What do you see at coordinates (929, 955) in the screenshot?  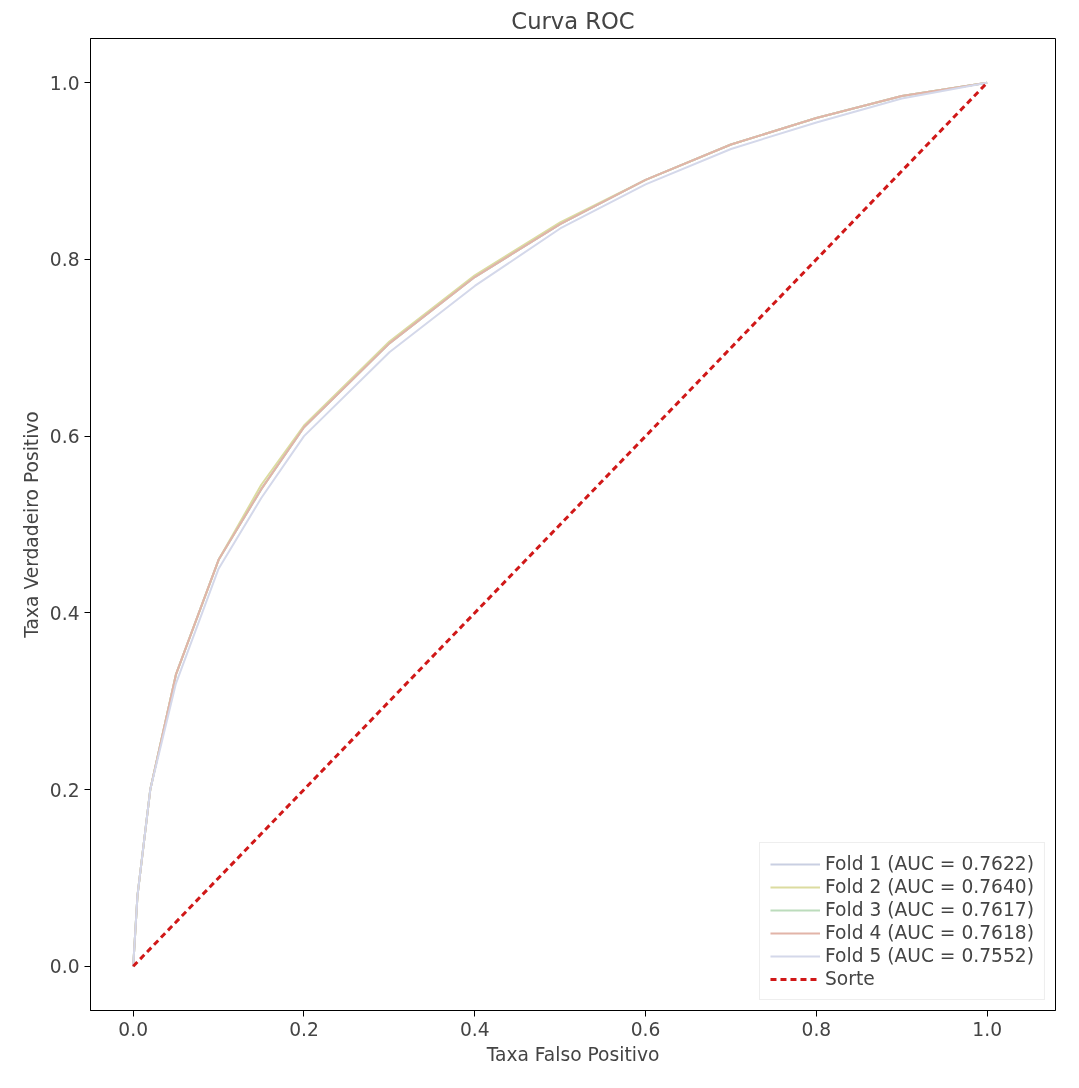 I see `legend-label: Fold 5 (AUC = 0.7552)` at bounding box center [929, 955].